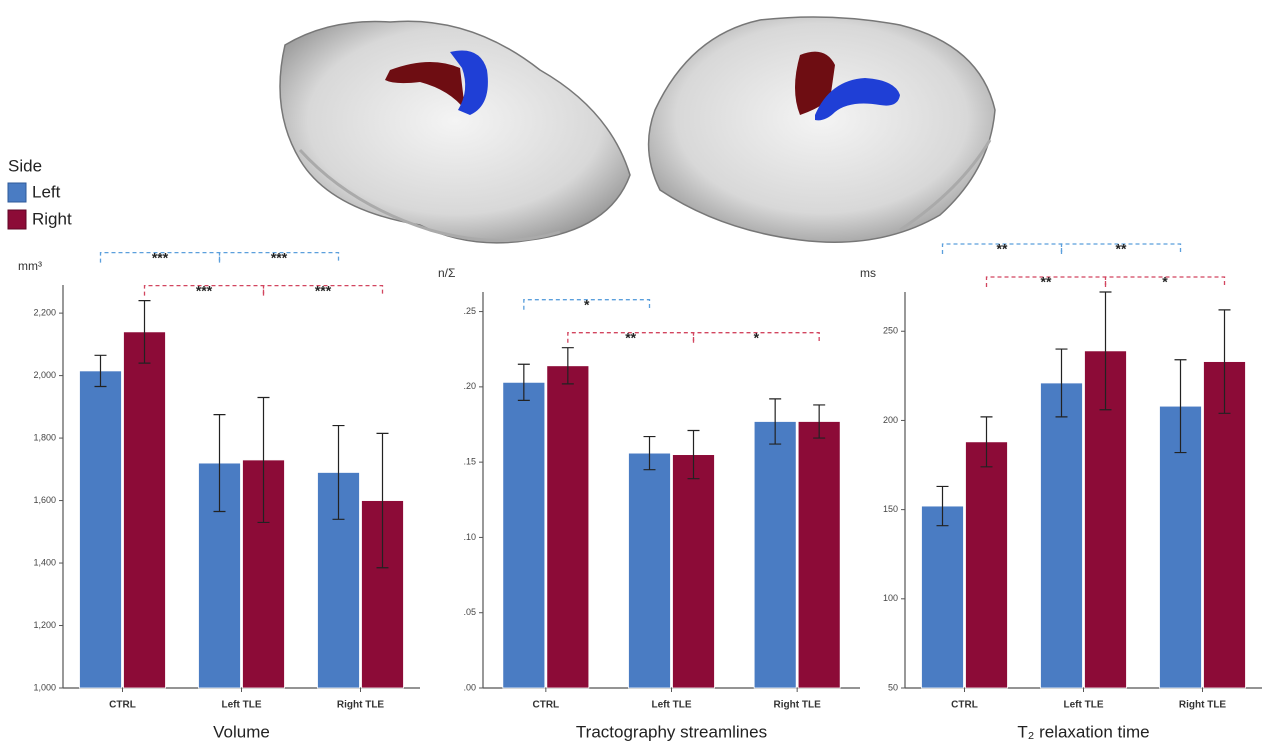 This screenshot has height=745, width=1266. Describe the element at coordinates (469, 687) in the screenshot. I see `y-tick-label: .00` at that location.